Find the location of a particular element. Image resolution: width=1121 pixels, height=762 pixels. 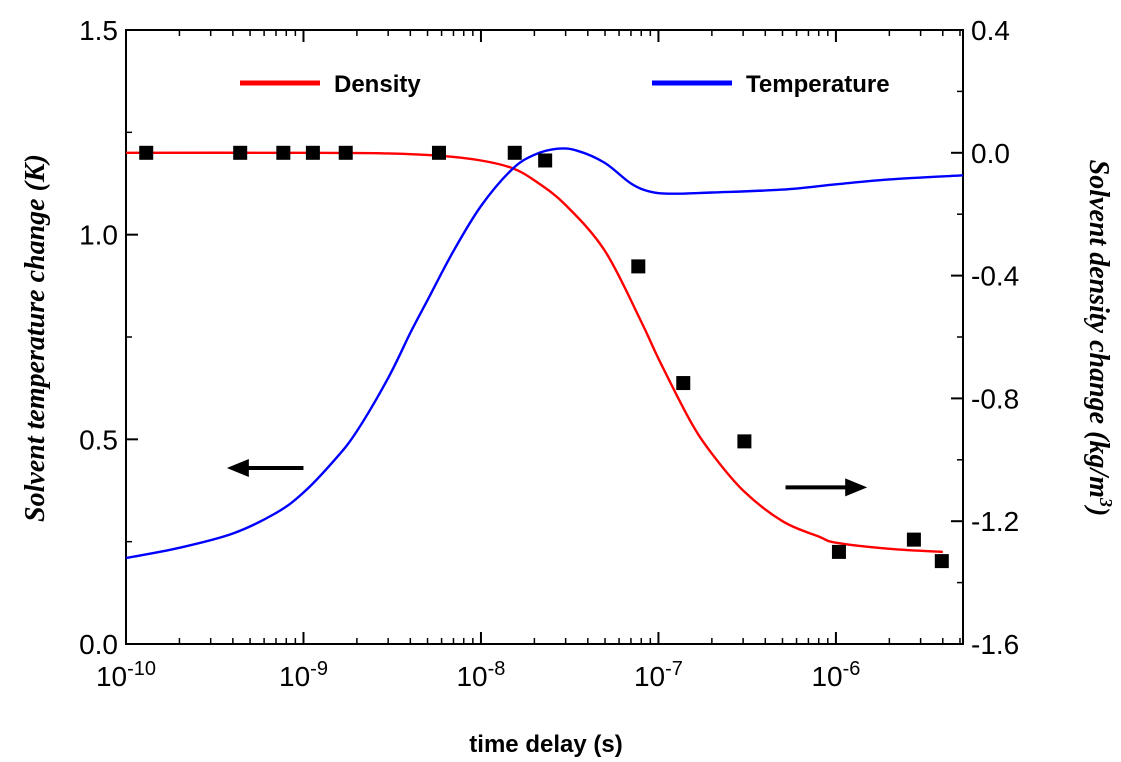

annotation-layer is located at coordinates (547, 477).